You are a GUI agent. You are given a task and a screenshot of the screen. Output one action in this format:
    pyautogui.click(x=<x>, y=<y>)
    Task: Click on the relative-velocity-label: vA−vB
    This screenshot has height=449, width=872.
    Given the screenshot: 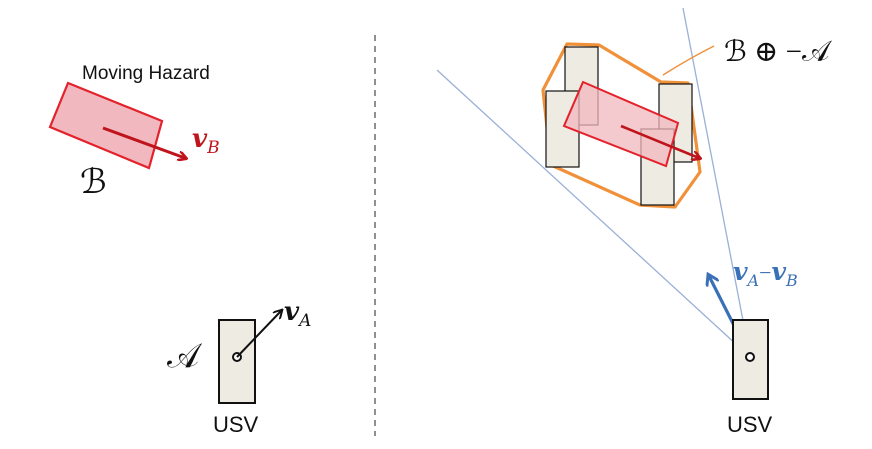 What is the action you would take?
    pyautogui.click(x=765, y=273)
    